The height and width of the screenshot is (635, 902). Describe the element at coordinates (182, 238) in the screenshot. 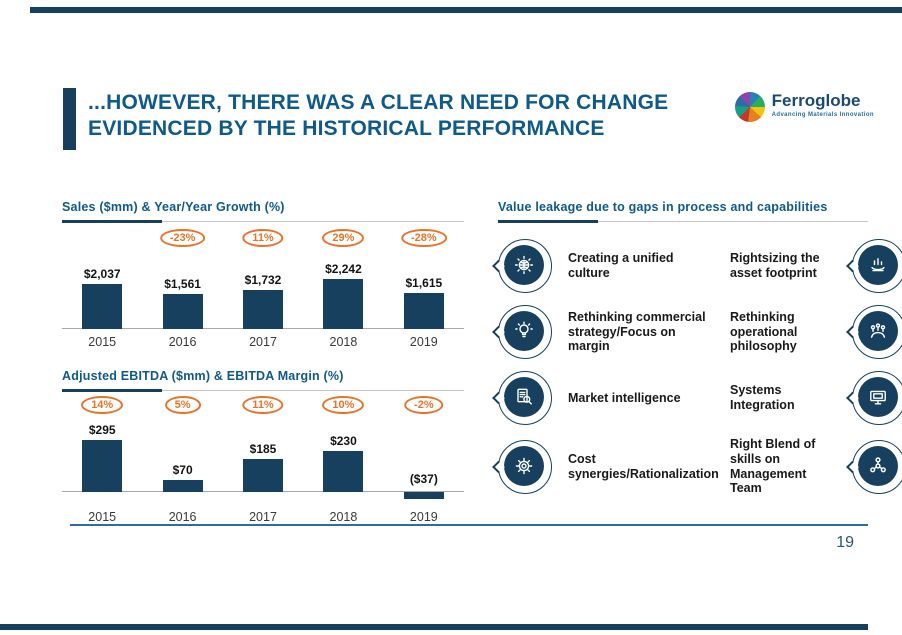

I see `growth-badge-2016: -23%` at that location.